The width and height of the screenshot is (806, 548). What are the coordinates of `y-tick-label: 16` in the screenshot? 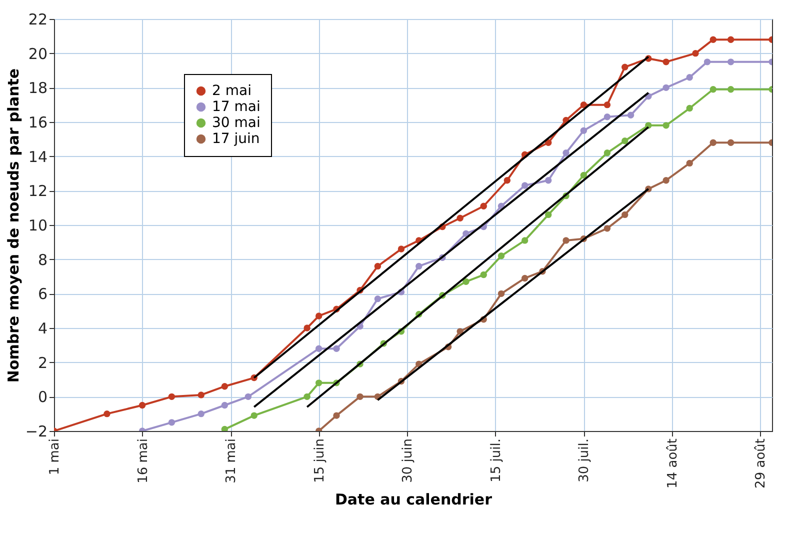 It's located at (38, 123).